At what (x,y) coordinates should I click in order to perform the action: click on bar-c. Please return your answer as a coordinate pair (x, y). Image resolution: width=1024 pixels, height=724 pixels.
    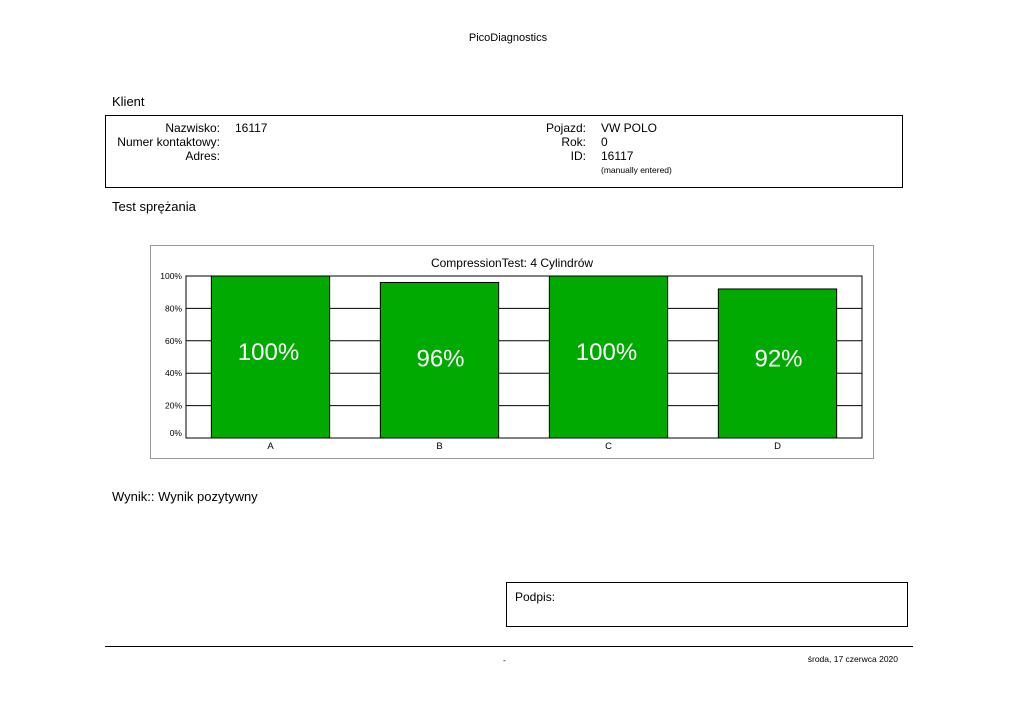
    Looking at the image, I should click on (608, 357).